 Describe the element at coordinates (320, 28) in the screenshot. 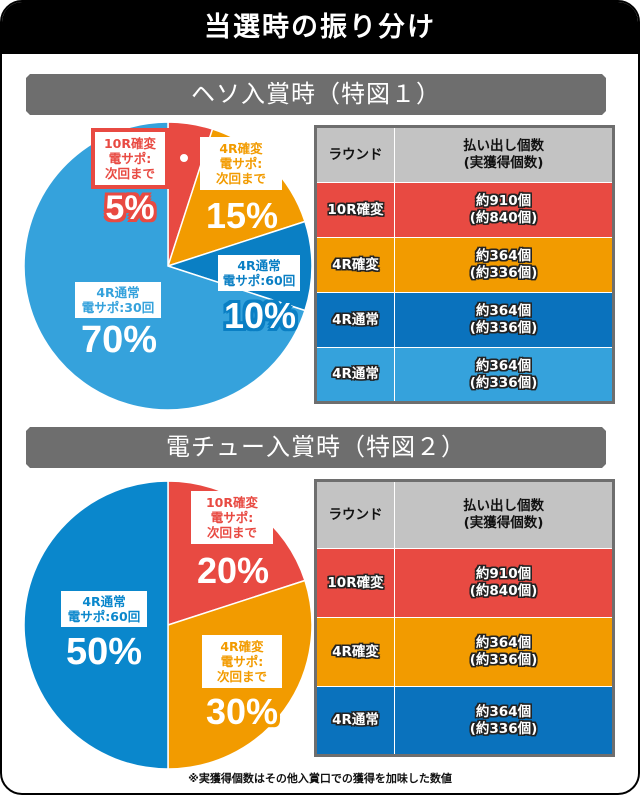

I see `page-title: 当選時の振り分け` at that location.